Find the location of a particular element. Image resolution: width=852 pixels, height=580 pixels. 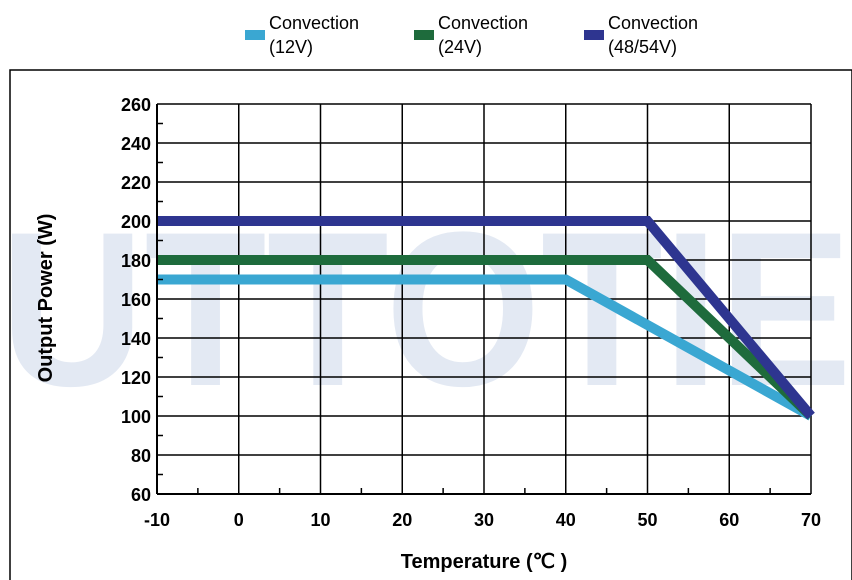

legend-label-3-line2: (48/54V) is located at coordinates (642, 47).